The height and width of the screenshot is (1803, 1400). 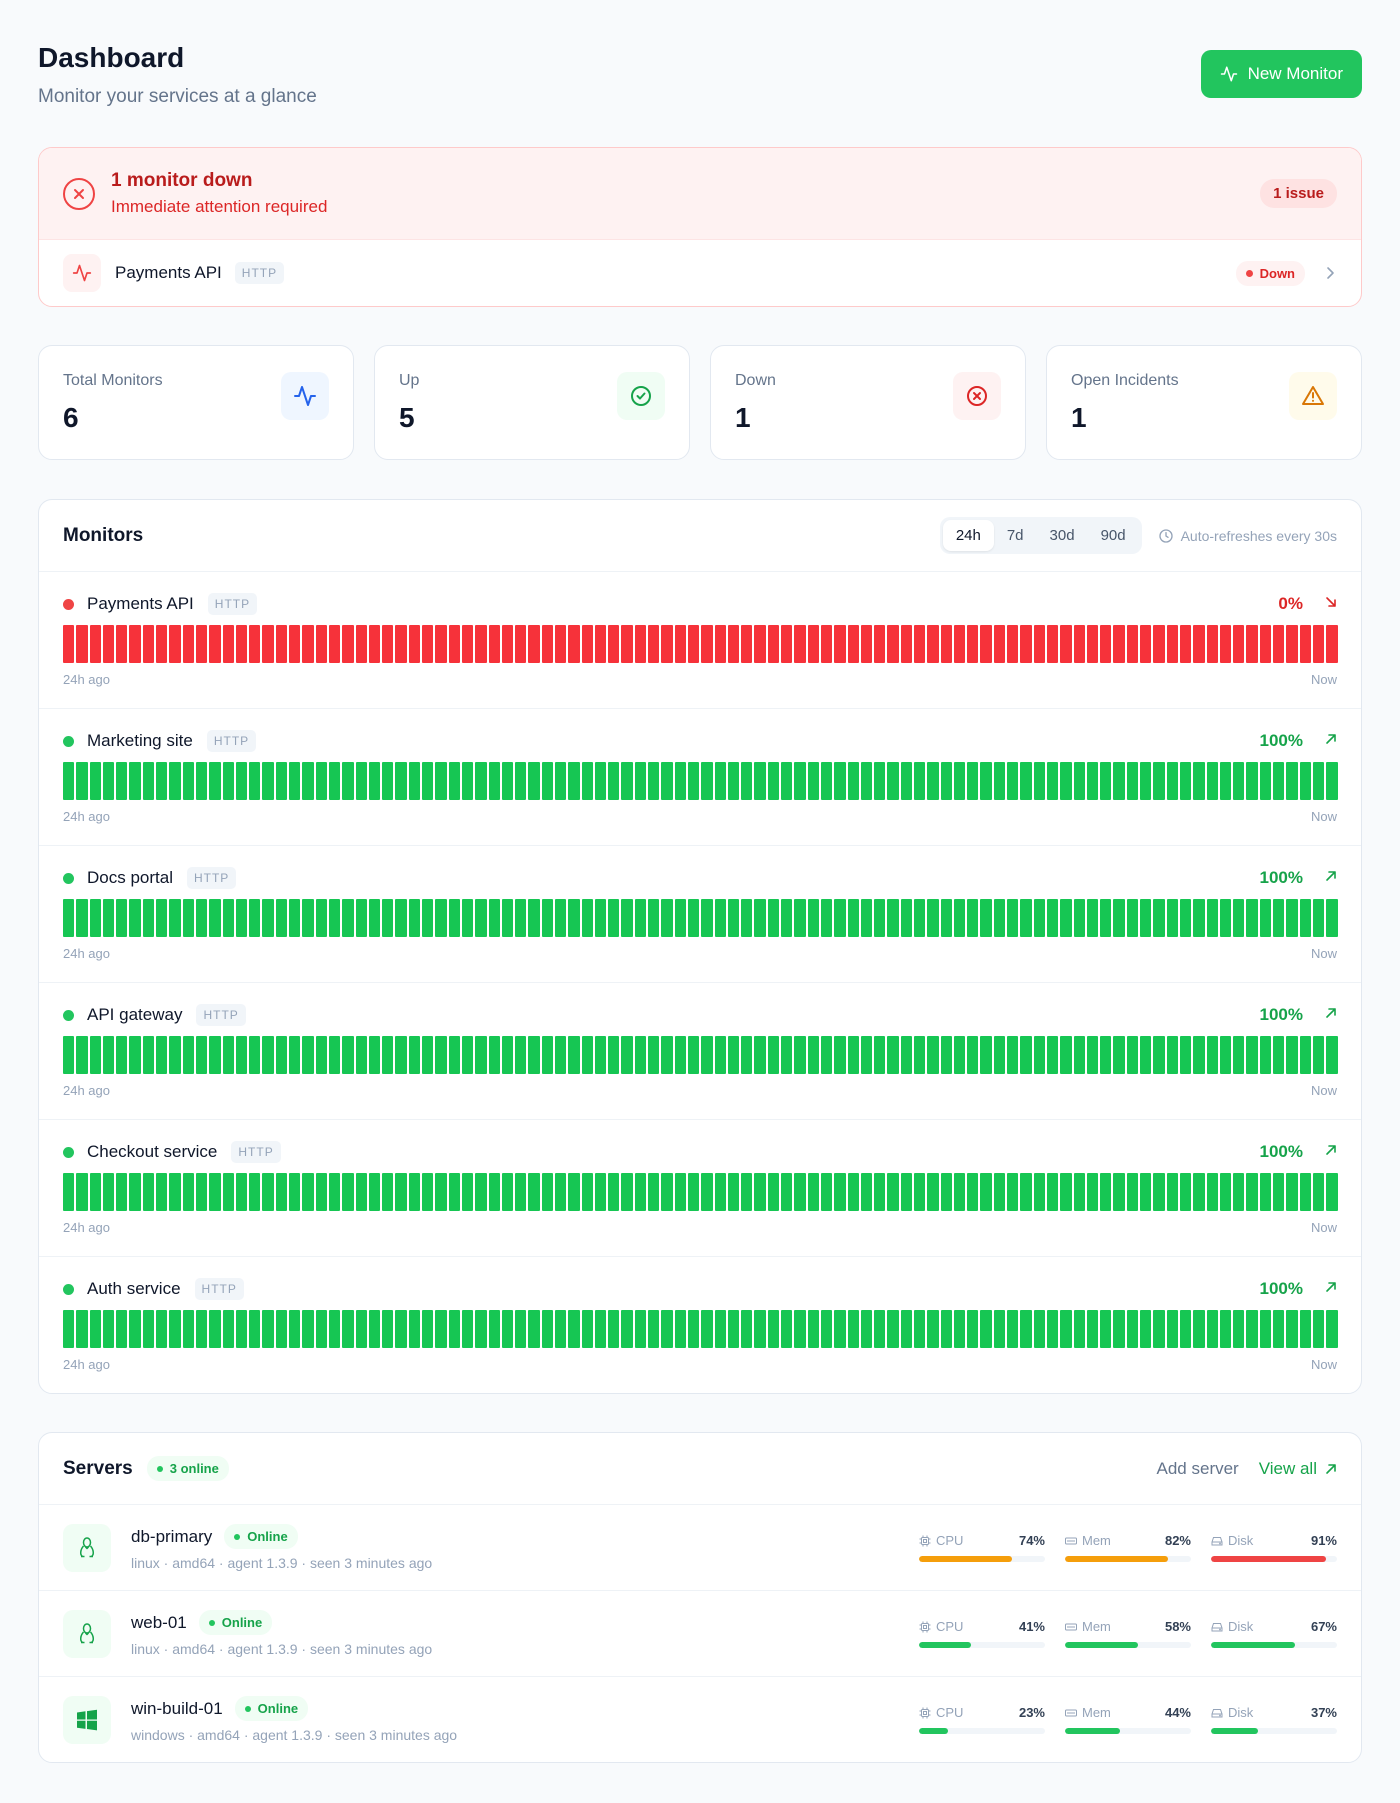 I want to click on view-all-link: View all, so click(x=1298, y=1469).